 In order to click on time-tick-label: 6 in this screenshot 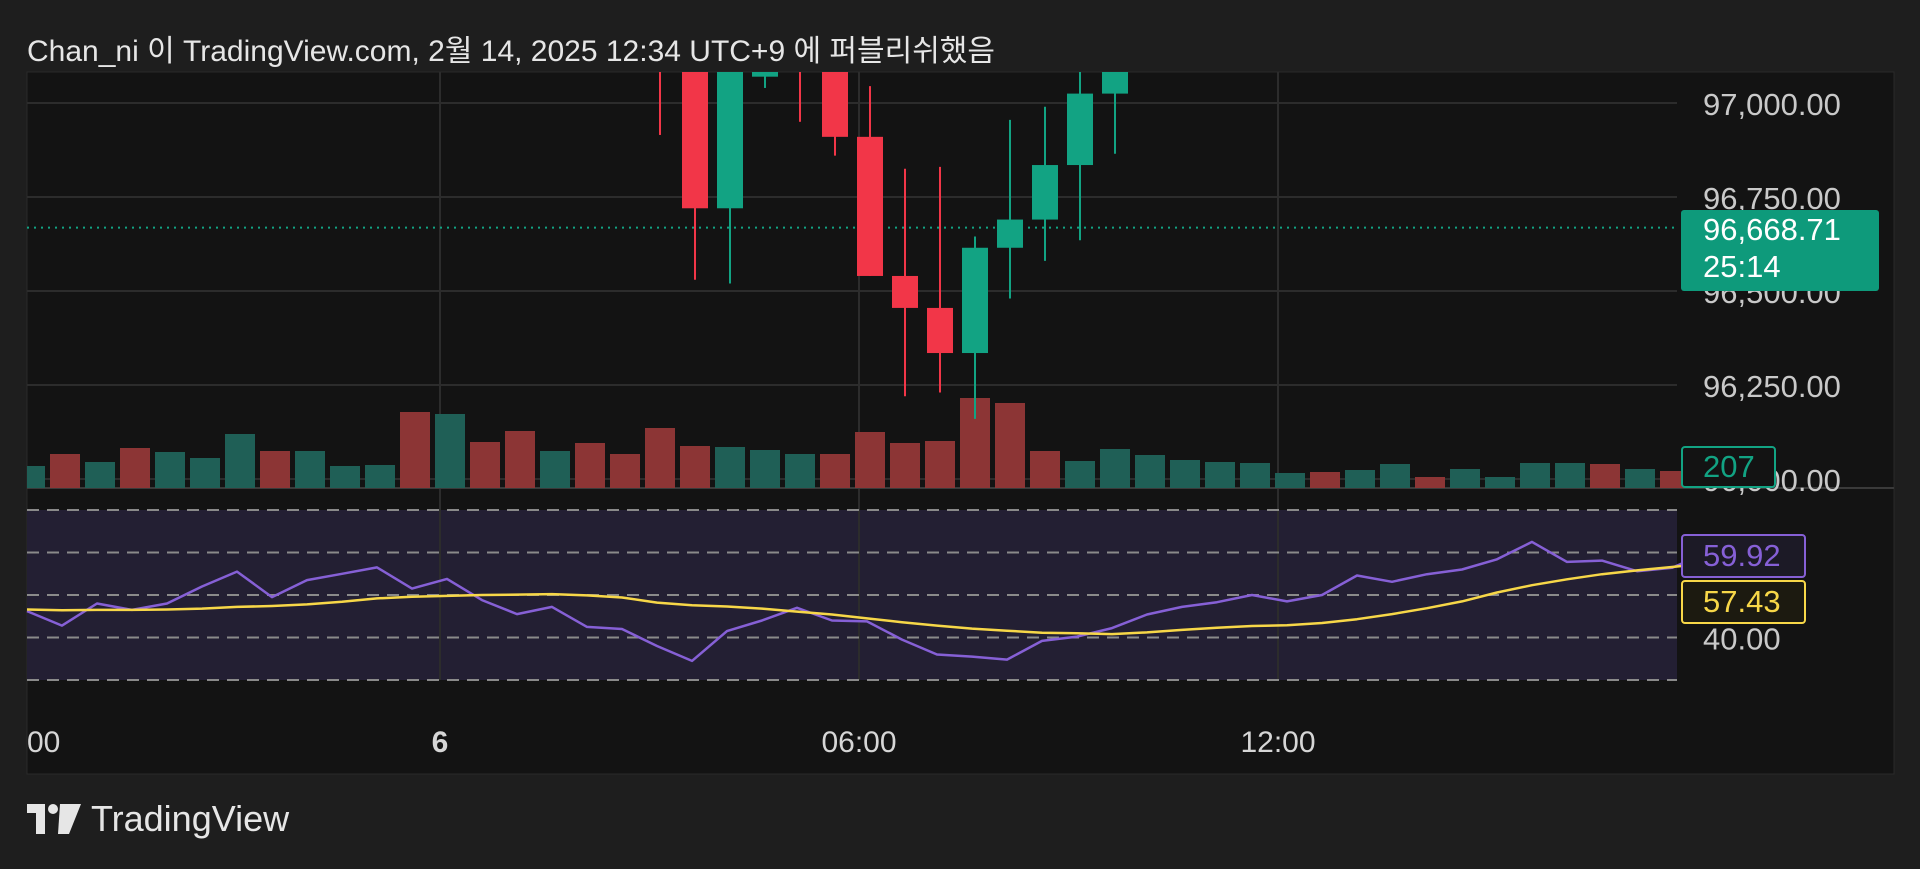, I will do `click(440, 742)`.